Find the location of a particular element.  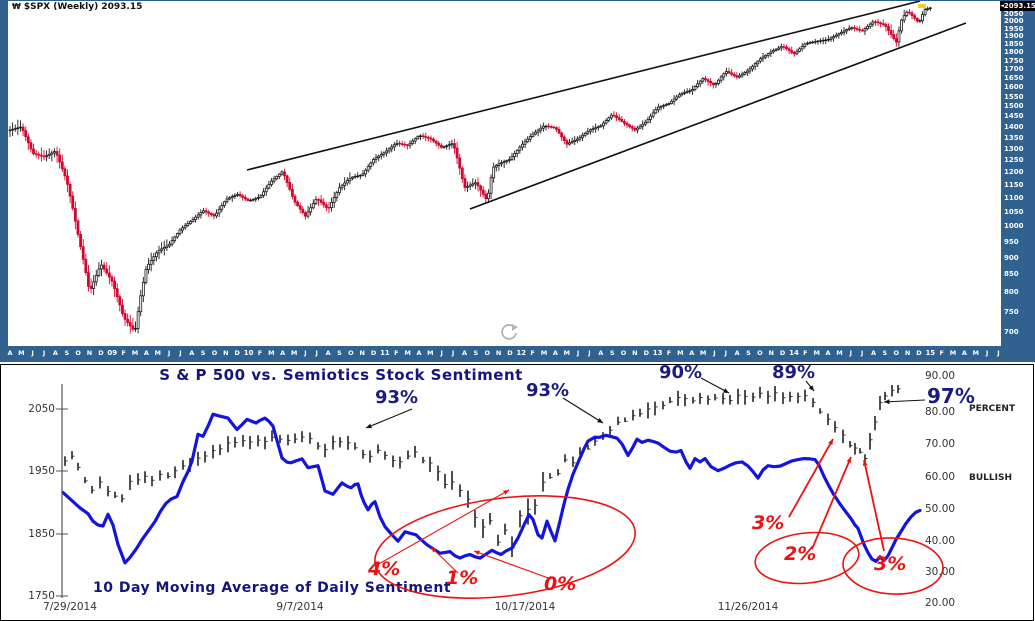

chart-header: ₩ $SPX (Weekly) 2093.15 is located at coordinates (77, 7).